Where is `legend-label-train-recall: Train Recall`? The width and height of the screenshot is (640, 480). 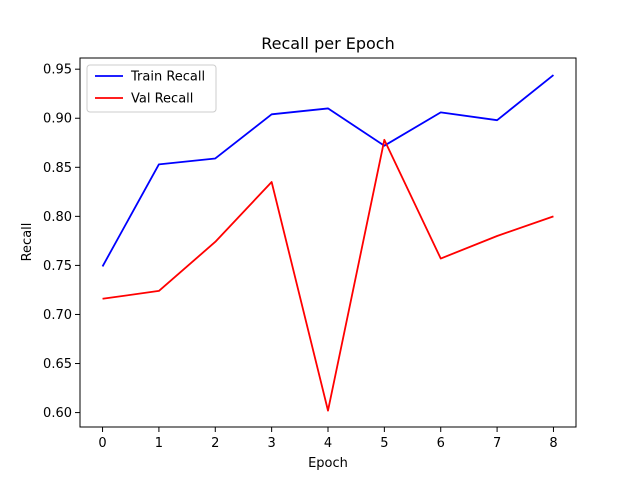 legend-label-train-recall: Train Recall is located at coordinates (167, 77).